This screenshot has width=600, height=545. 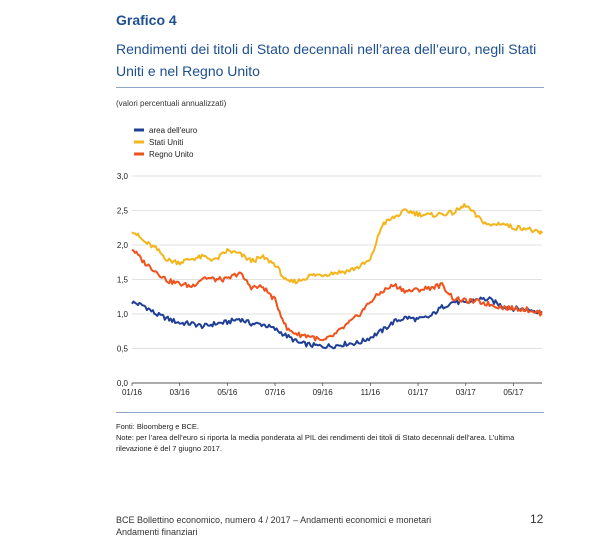 What do you see at coordinates (537, 519) in the screenshot?
I see `page-number: 12` at bounding box center [537, 519].